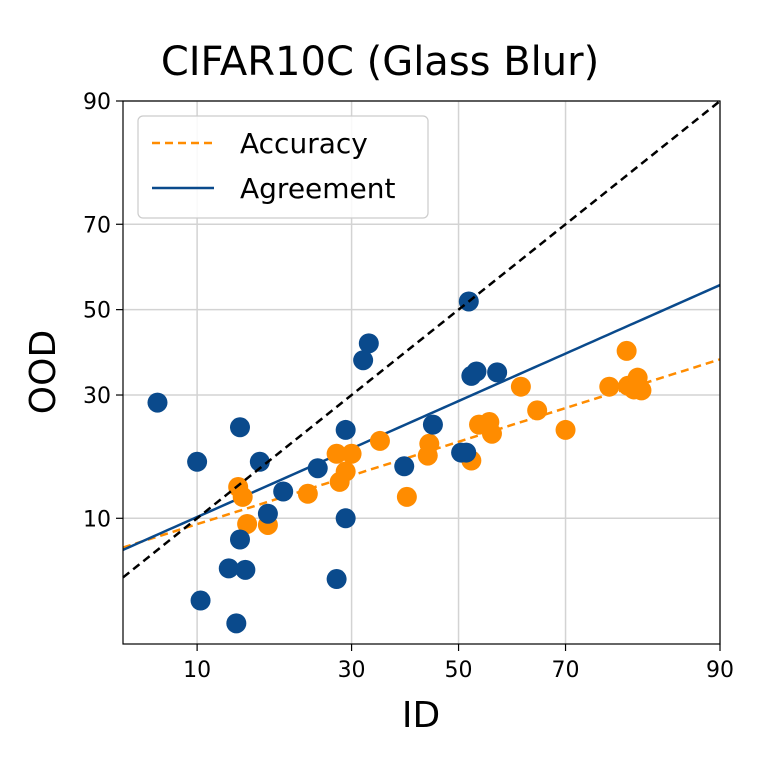 Image resolution: width=761 pixels, height=761 pixels. What do you see at coordinates (97, 225) in the screenshot?
I see `y-tick-label: 70` at bounding box center [97, 225].